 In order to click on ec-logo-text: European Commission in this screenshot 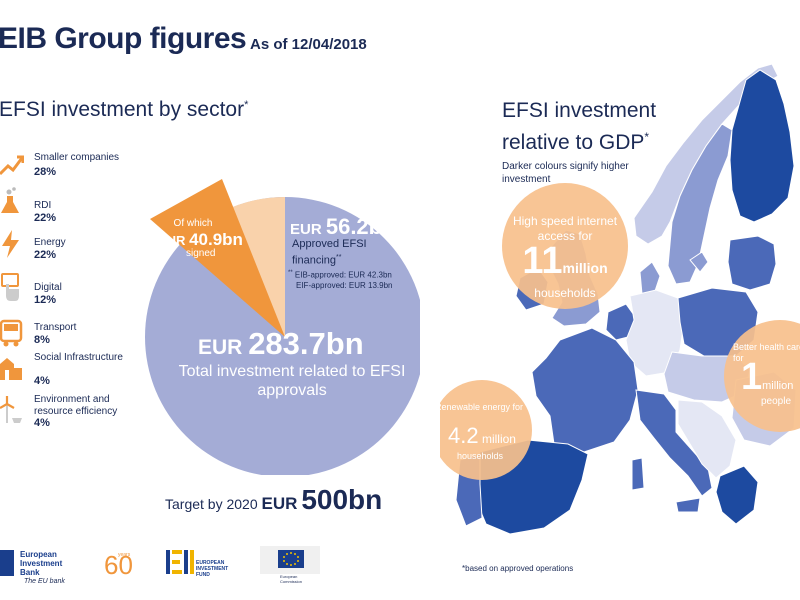, I will do `click(291, 579)`.